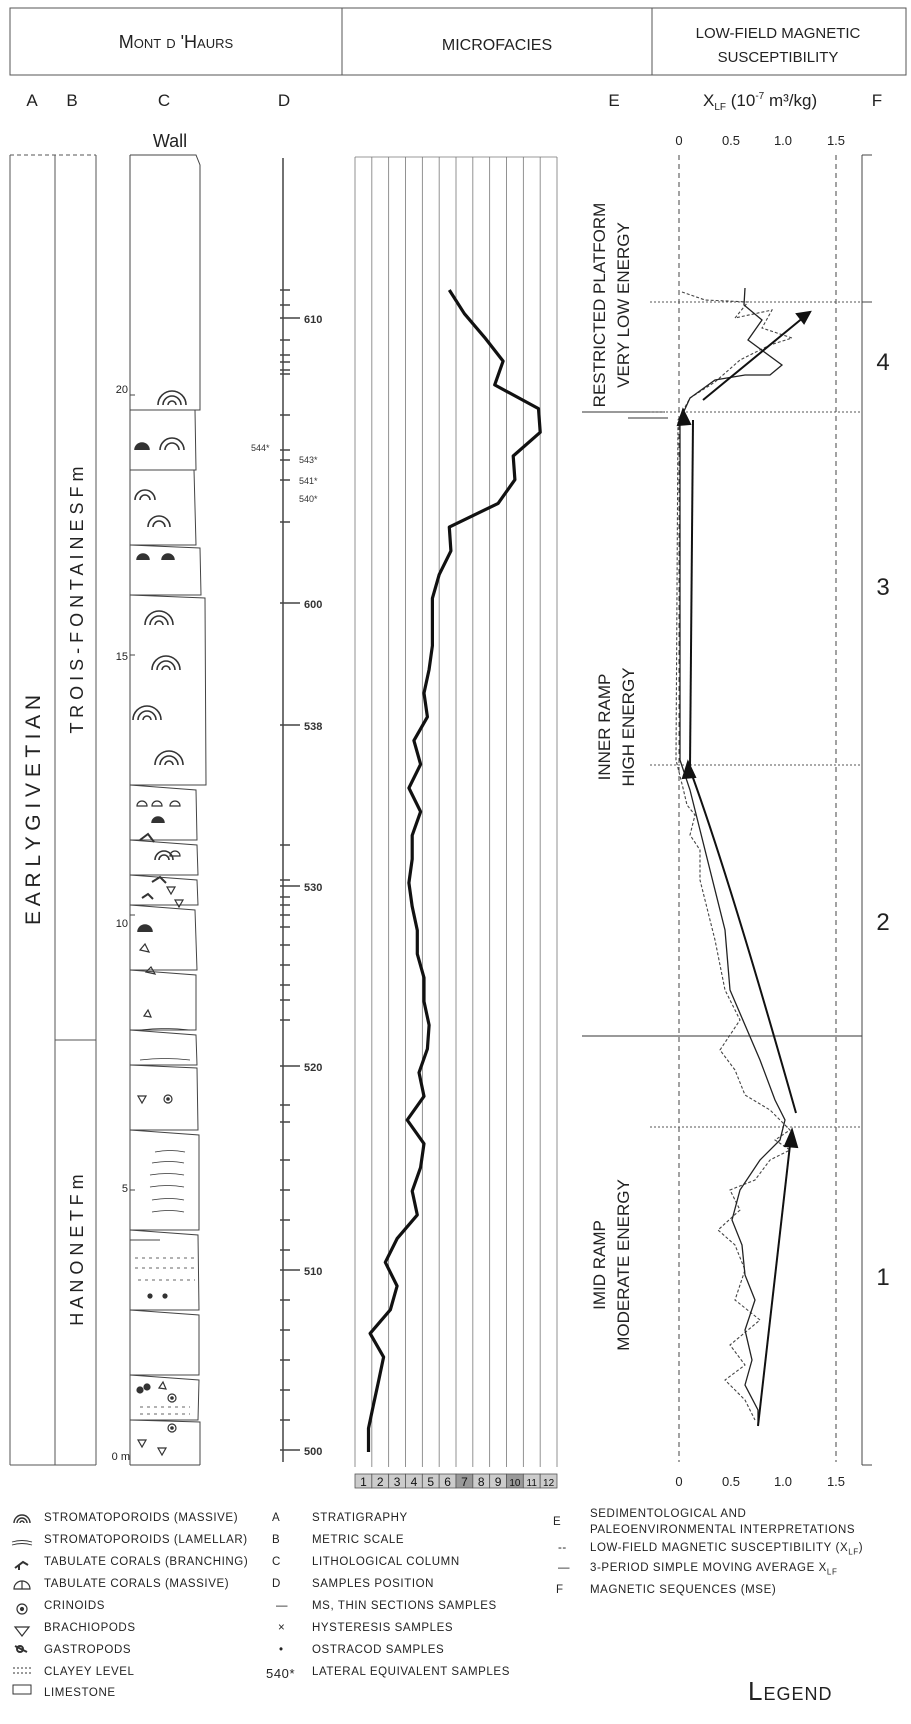 The image size is (911, 1724). Describe the element at coordinates (454, 870) in the screenshot. I see `microfacies-curve` at that location.